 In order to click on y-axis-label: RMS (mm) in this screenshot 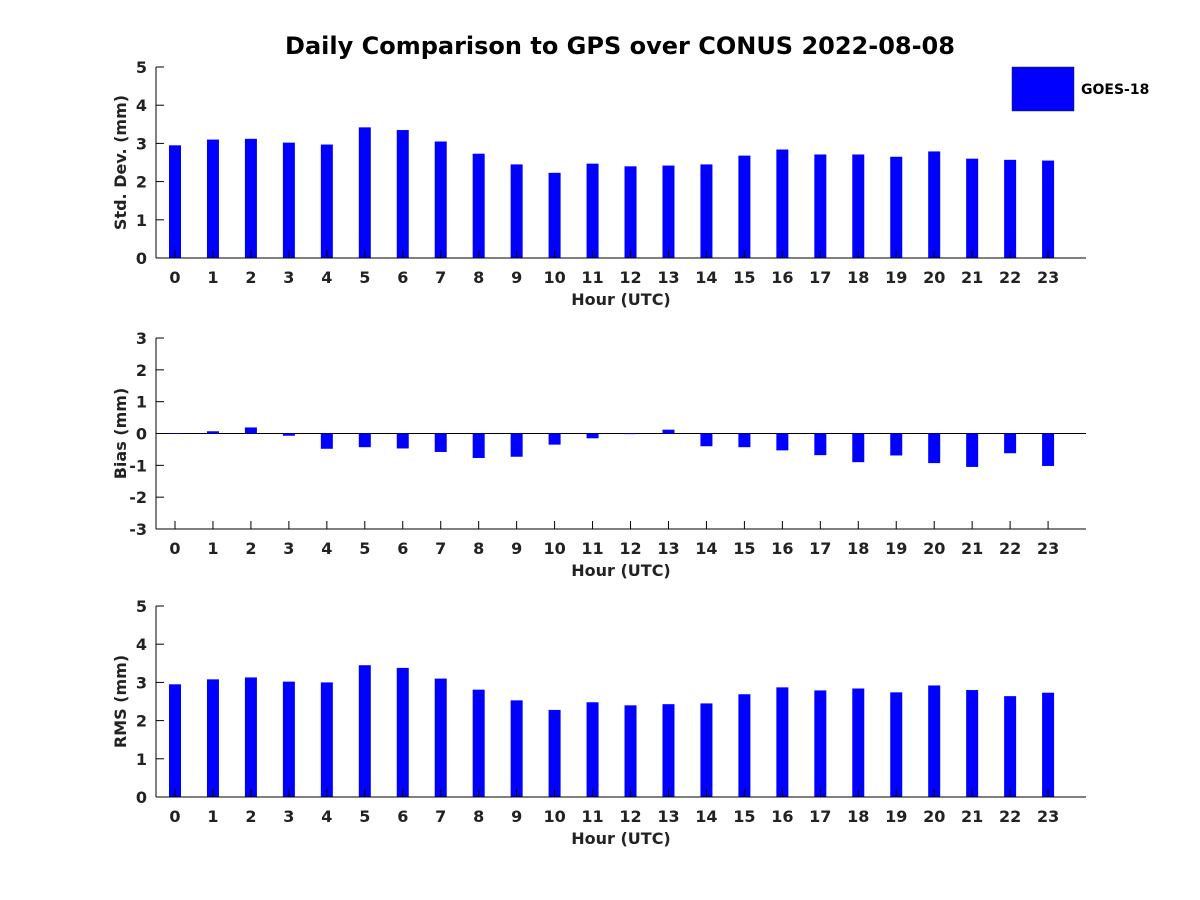, I will do `click(120, 701)`.